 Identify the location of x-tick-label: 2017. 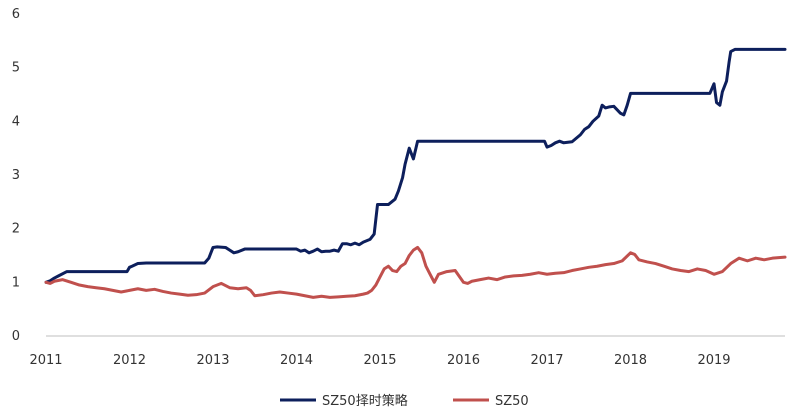
(546, 360).